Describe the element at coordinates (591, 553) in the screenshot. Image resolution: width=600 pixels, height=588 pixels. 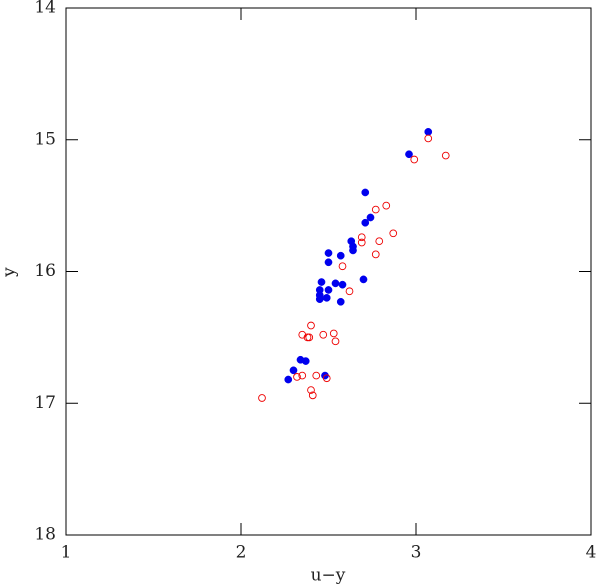
I see `x-tick-label: 4` at that location.